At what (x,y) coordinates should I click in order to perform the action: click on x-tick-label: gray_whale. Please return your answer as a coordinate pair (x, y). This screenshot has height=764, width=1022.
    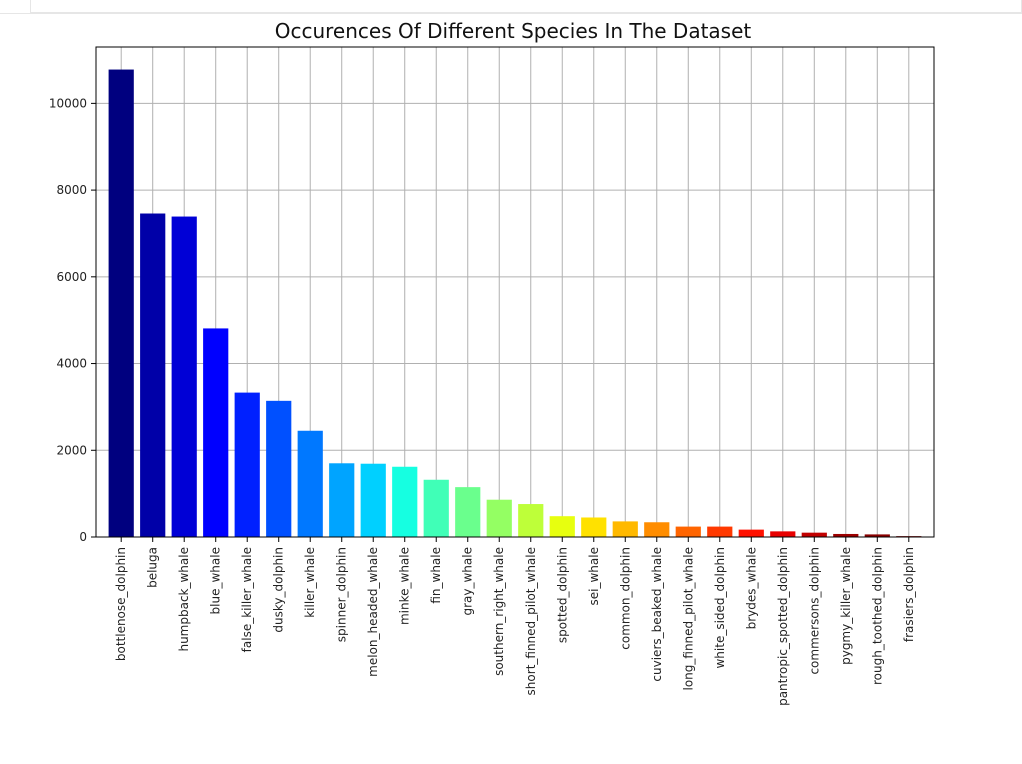
    Looking at the image, I should click on (468, 581).